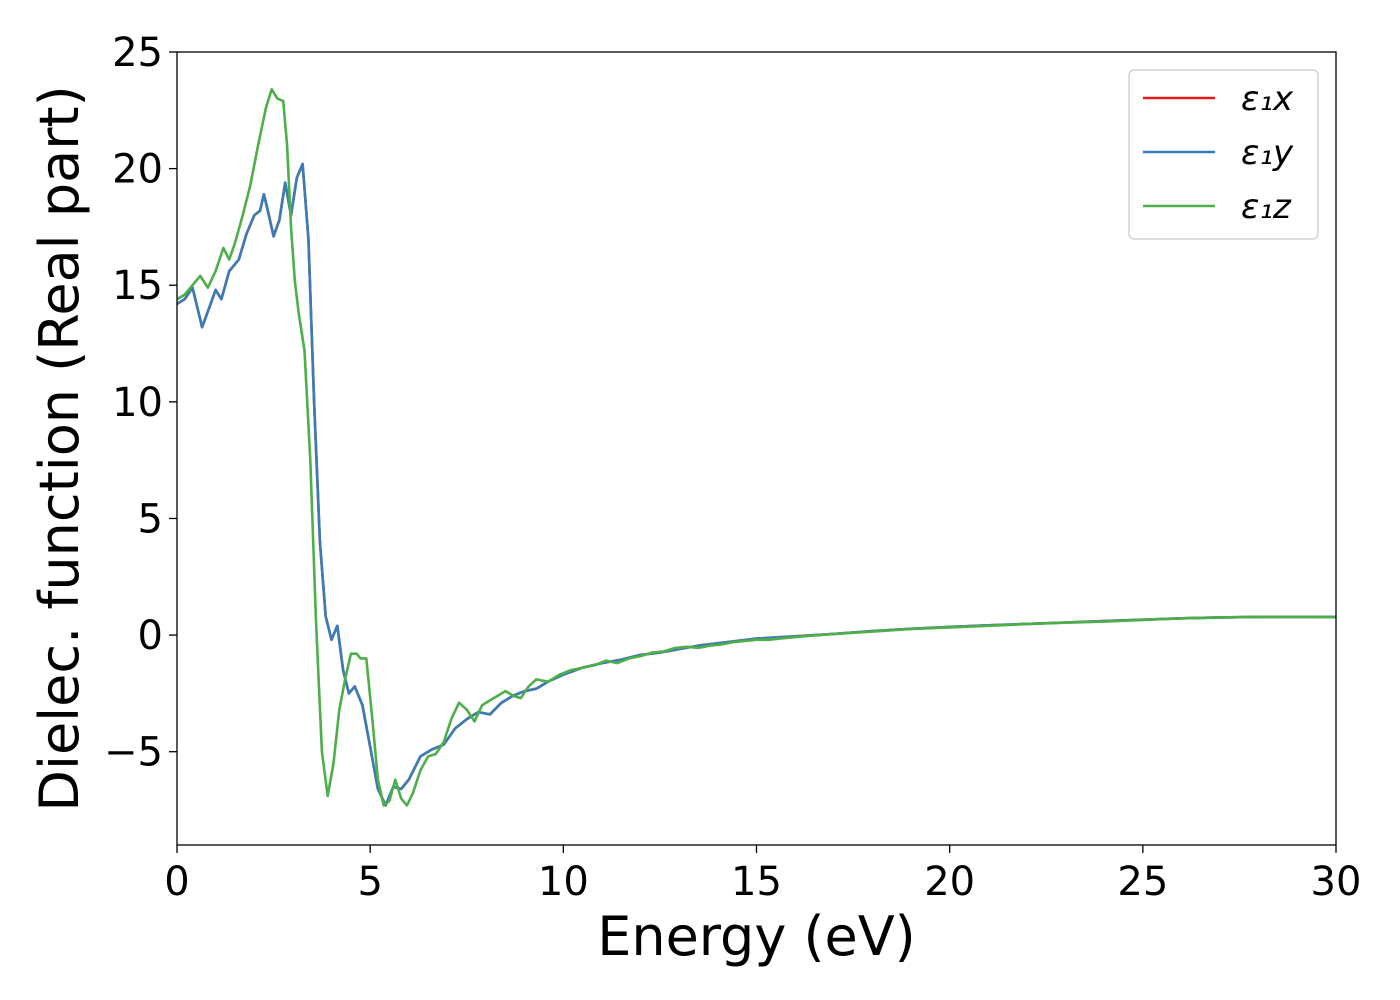  I want to click on y-tick-label: 0, so click(150, 636).